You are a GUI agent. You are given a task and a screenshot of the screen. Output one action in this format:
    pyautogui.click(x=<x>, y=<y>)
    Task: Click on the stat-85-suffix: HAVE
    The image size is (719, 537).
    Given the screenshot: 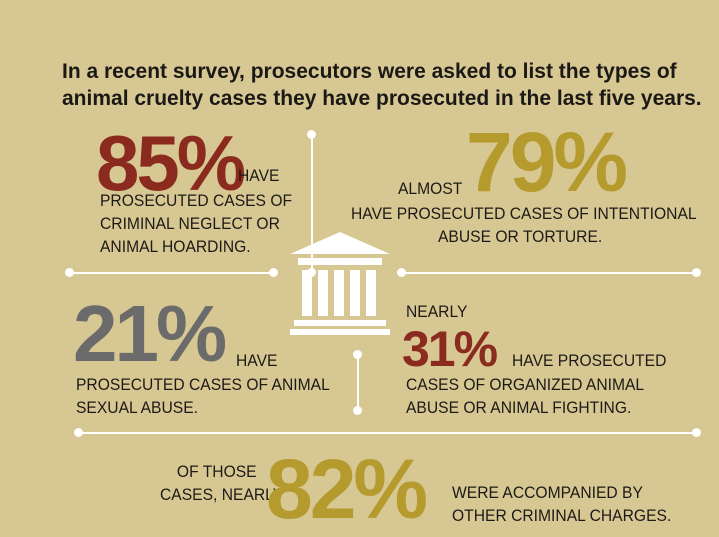 What is the action you would take?
    pyautogui.click(x=259, y=175)
    